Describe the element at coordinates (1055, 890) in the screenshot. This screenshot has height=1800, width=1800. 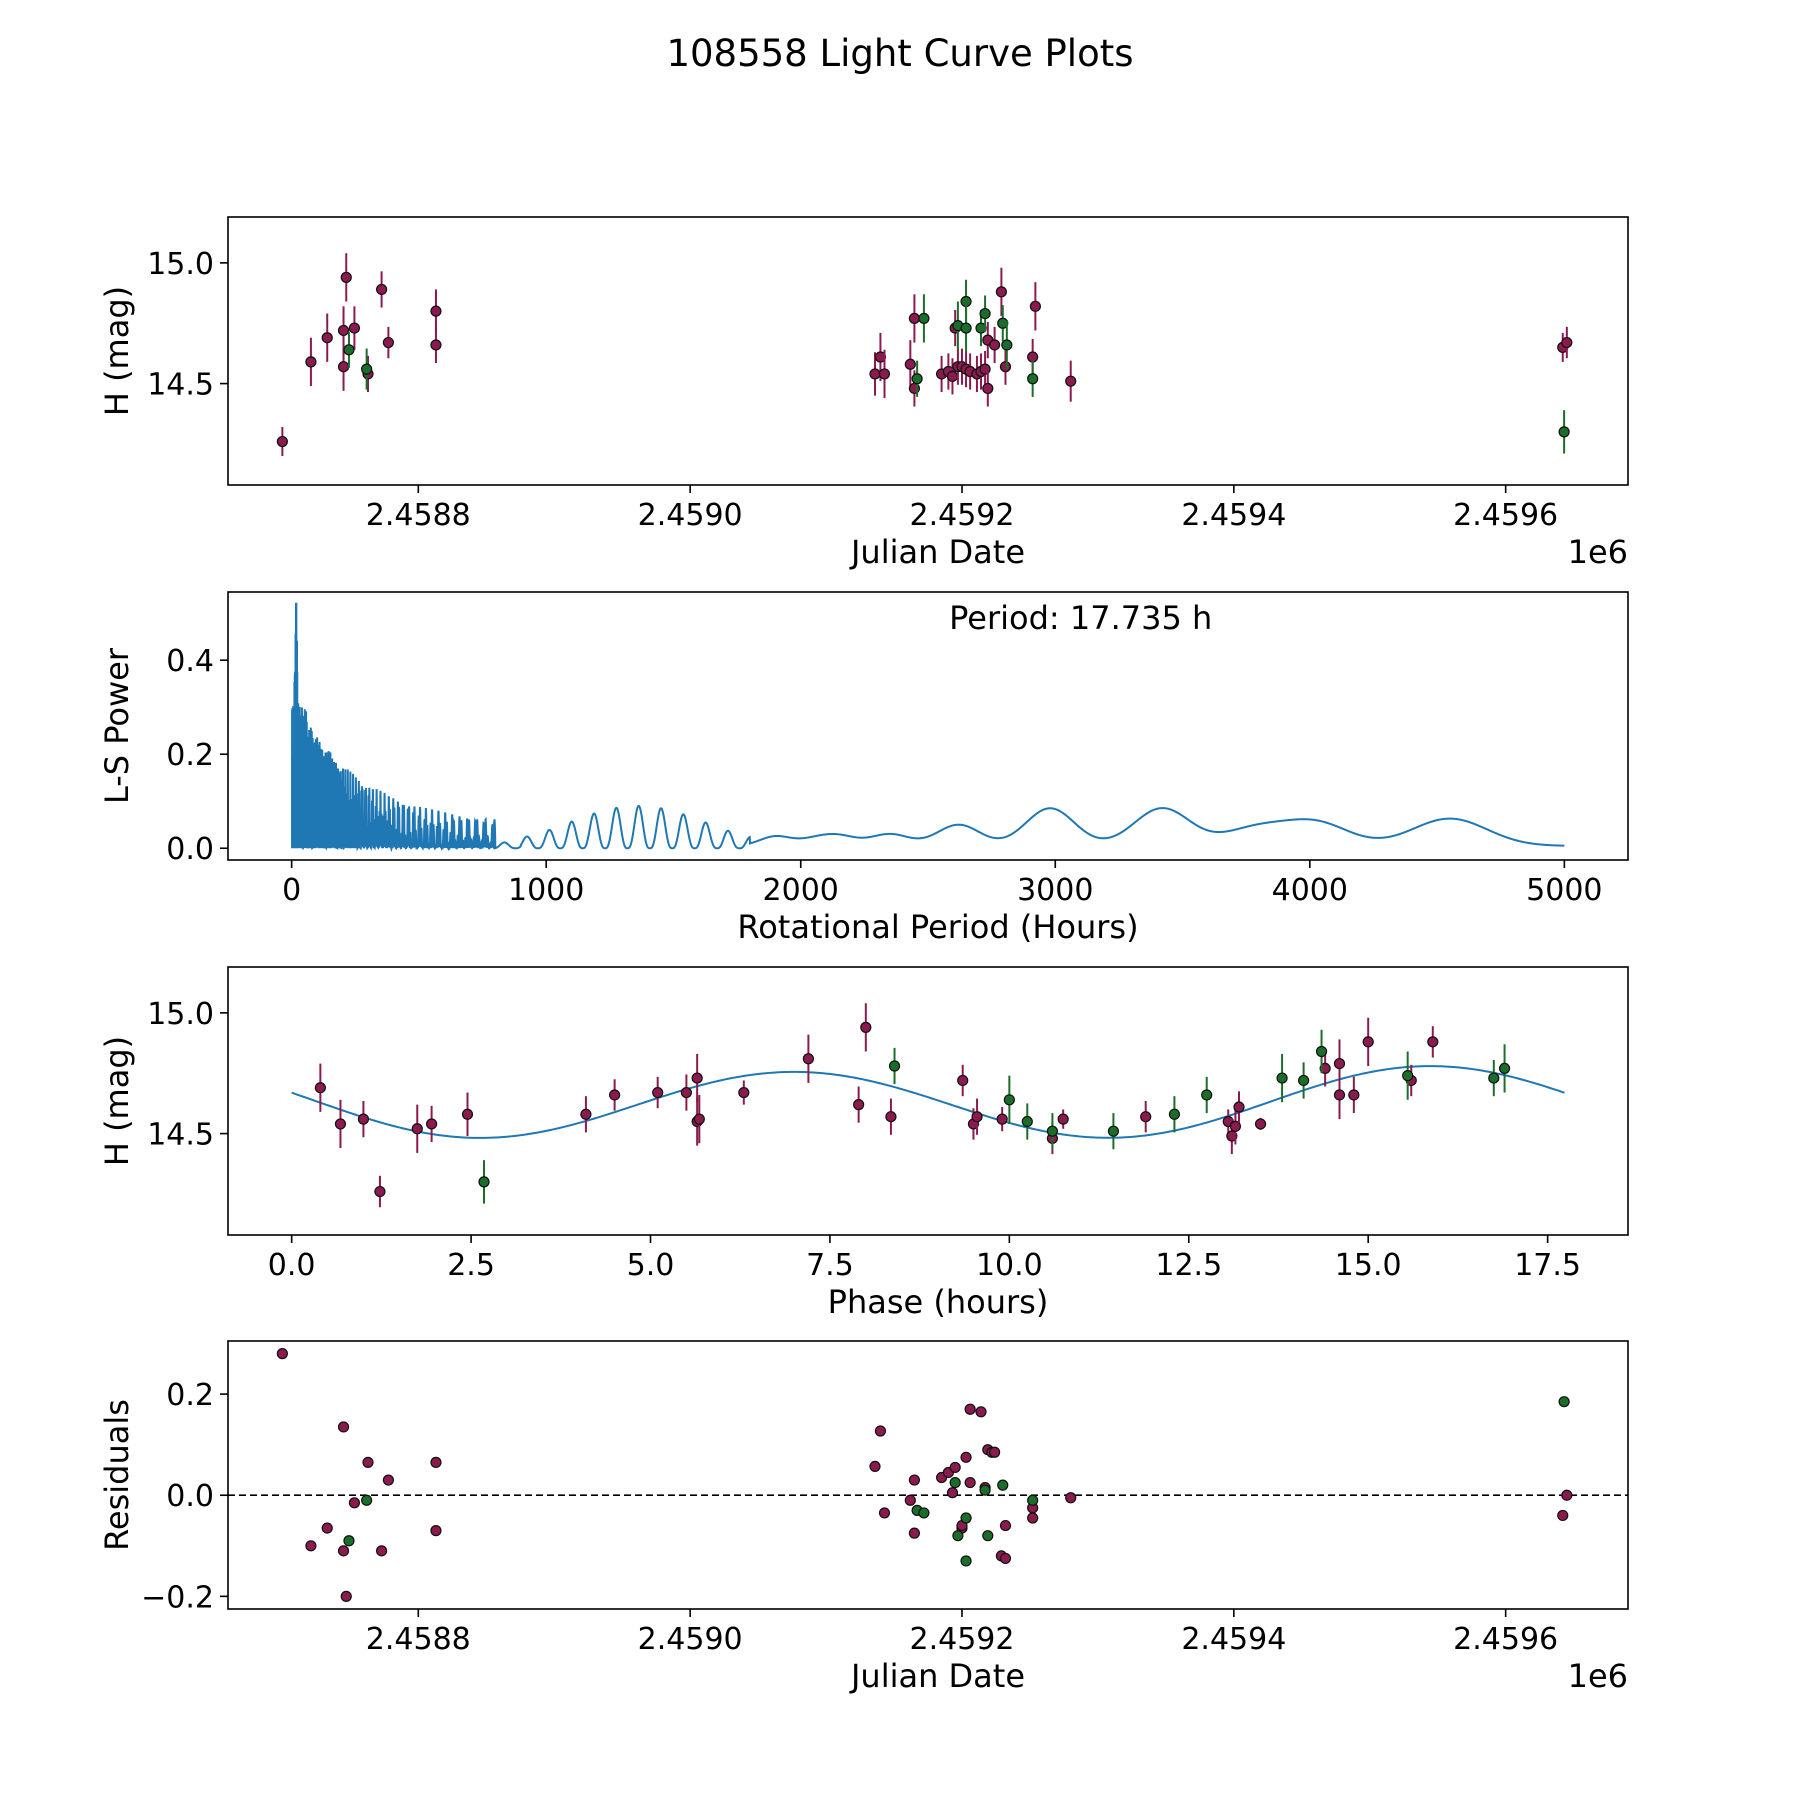
I see `x-tick-label: 3000` at that location.